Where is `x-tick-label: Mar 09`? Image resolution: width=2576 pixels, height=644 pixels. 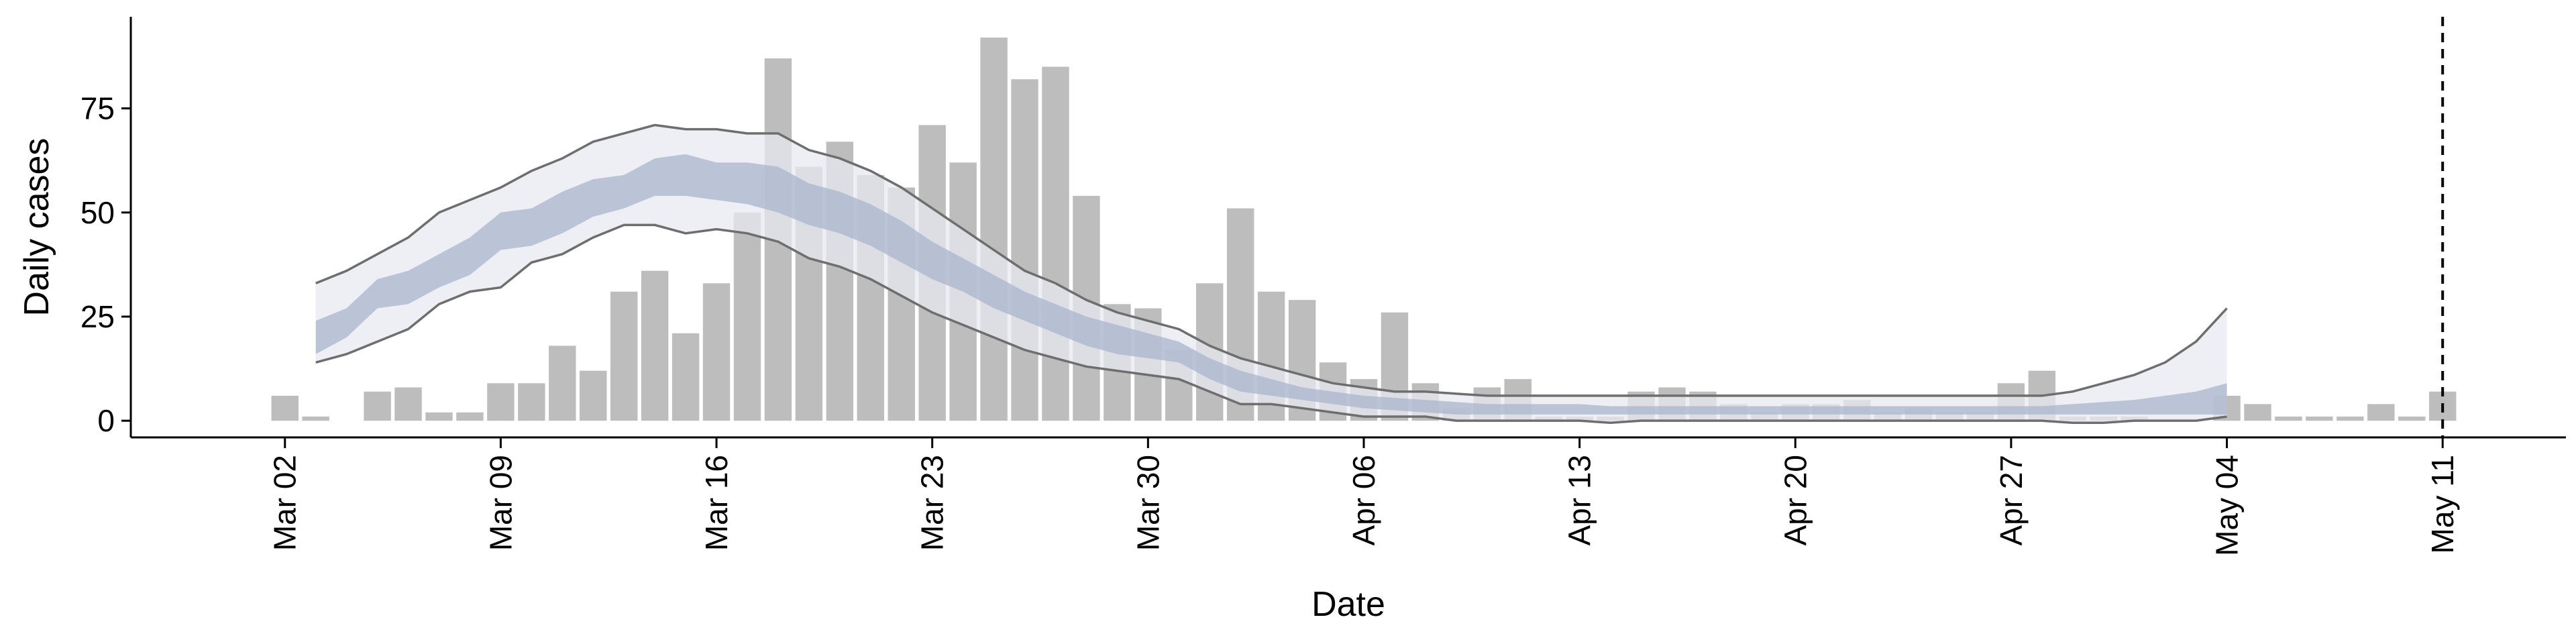
x-tick-label: Mar 09 is located at coordinates (500, 503).